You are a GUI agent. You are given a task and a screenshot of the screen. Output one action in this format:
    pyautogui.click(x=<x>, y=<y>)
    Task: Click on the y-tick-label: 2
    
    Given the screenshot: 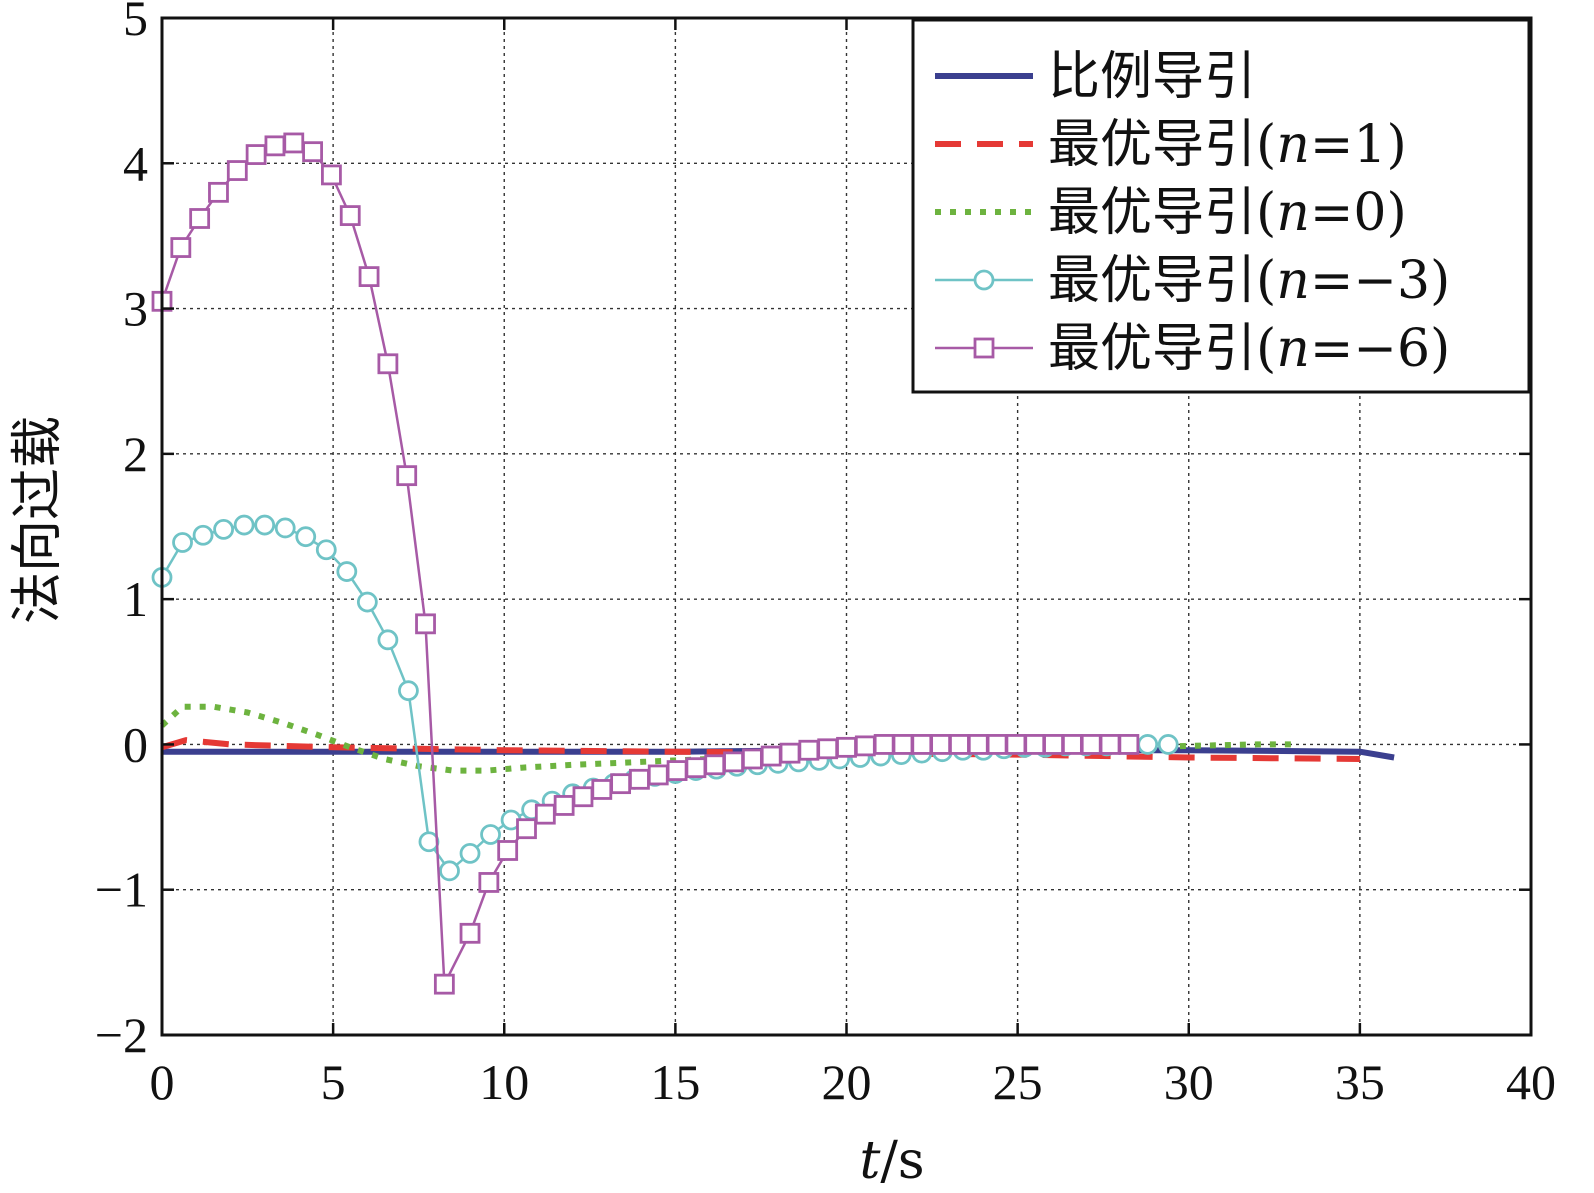 What is the action you would take?
    pyautogui.click(x=135, y=454)
    